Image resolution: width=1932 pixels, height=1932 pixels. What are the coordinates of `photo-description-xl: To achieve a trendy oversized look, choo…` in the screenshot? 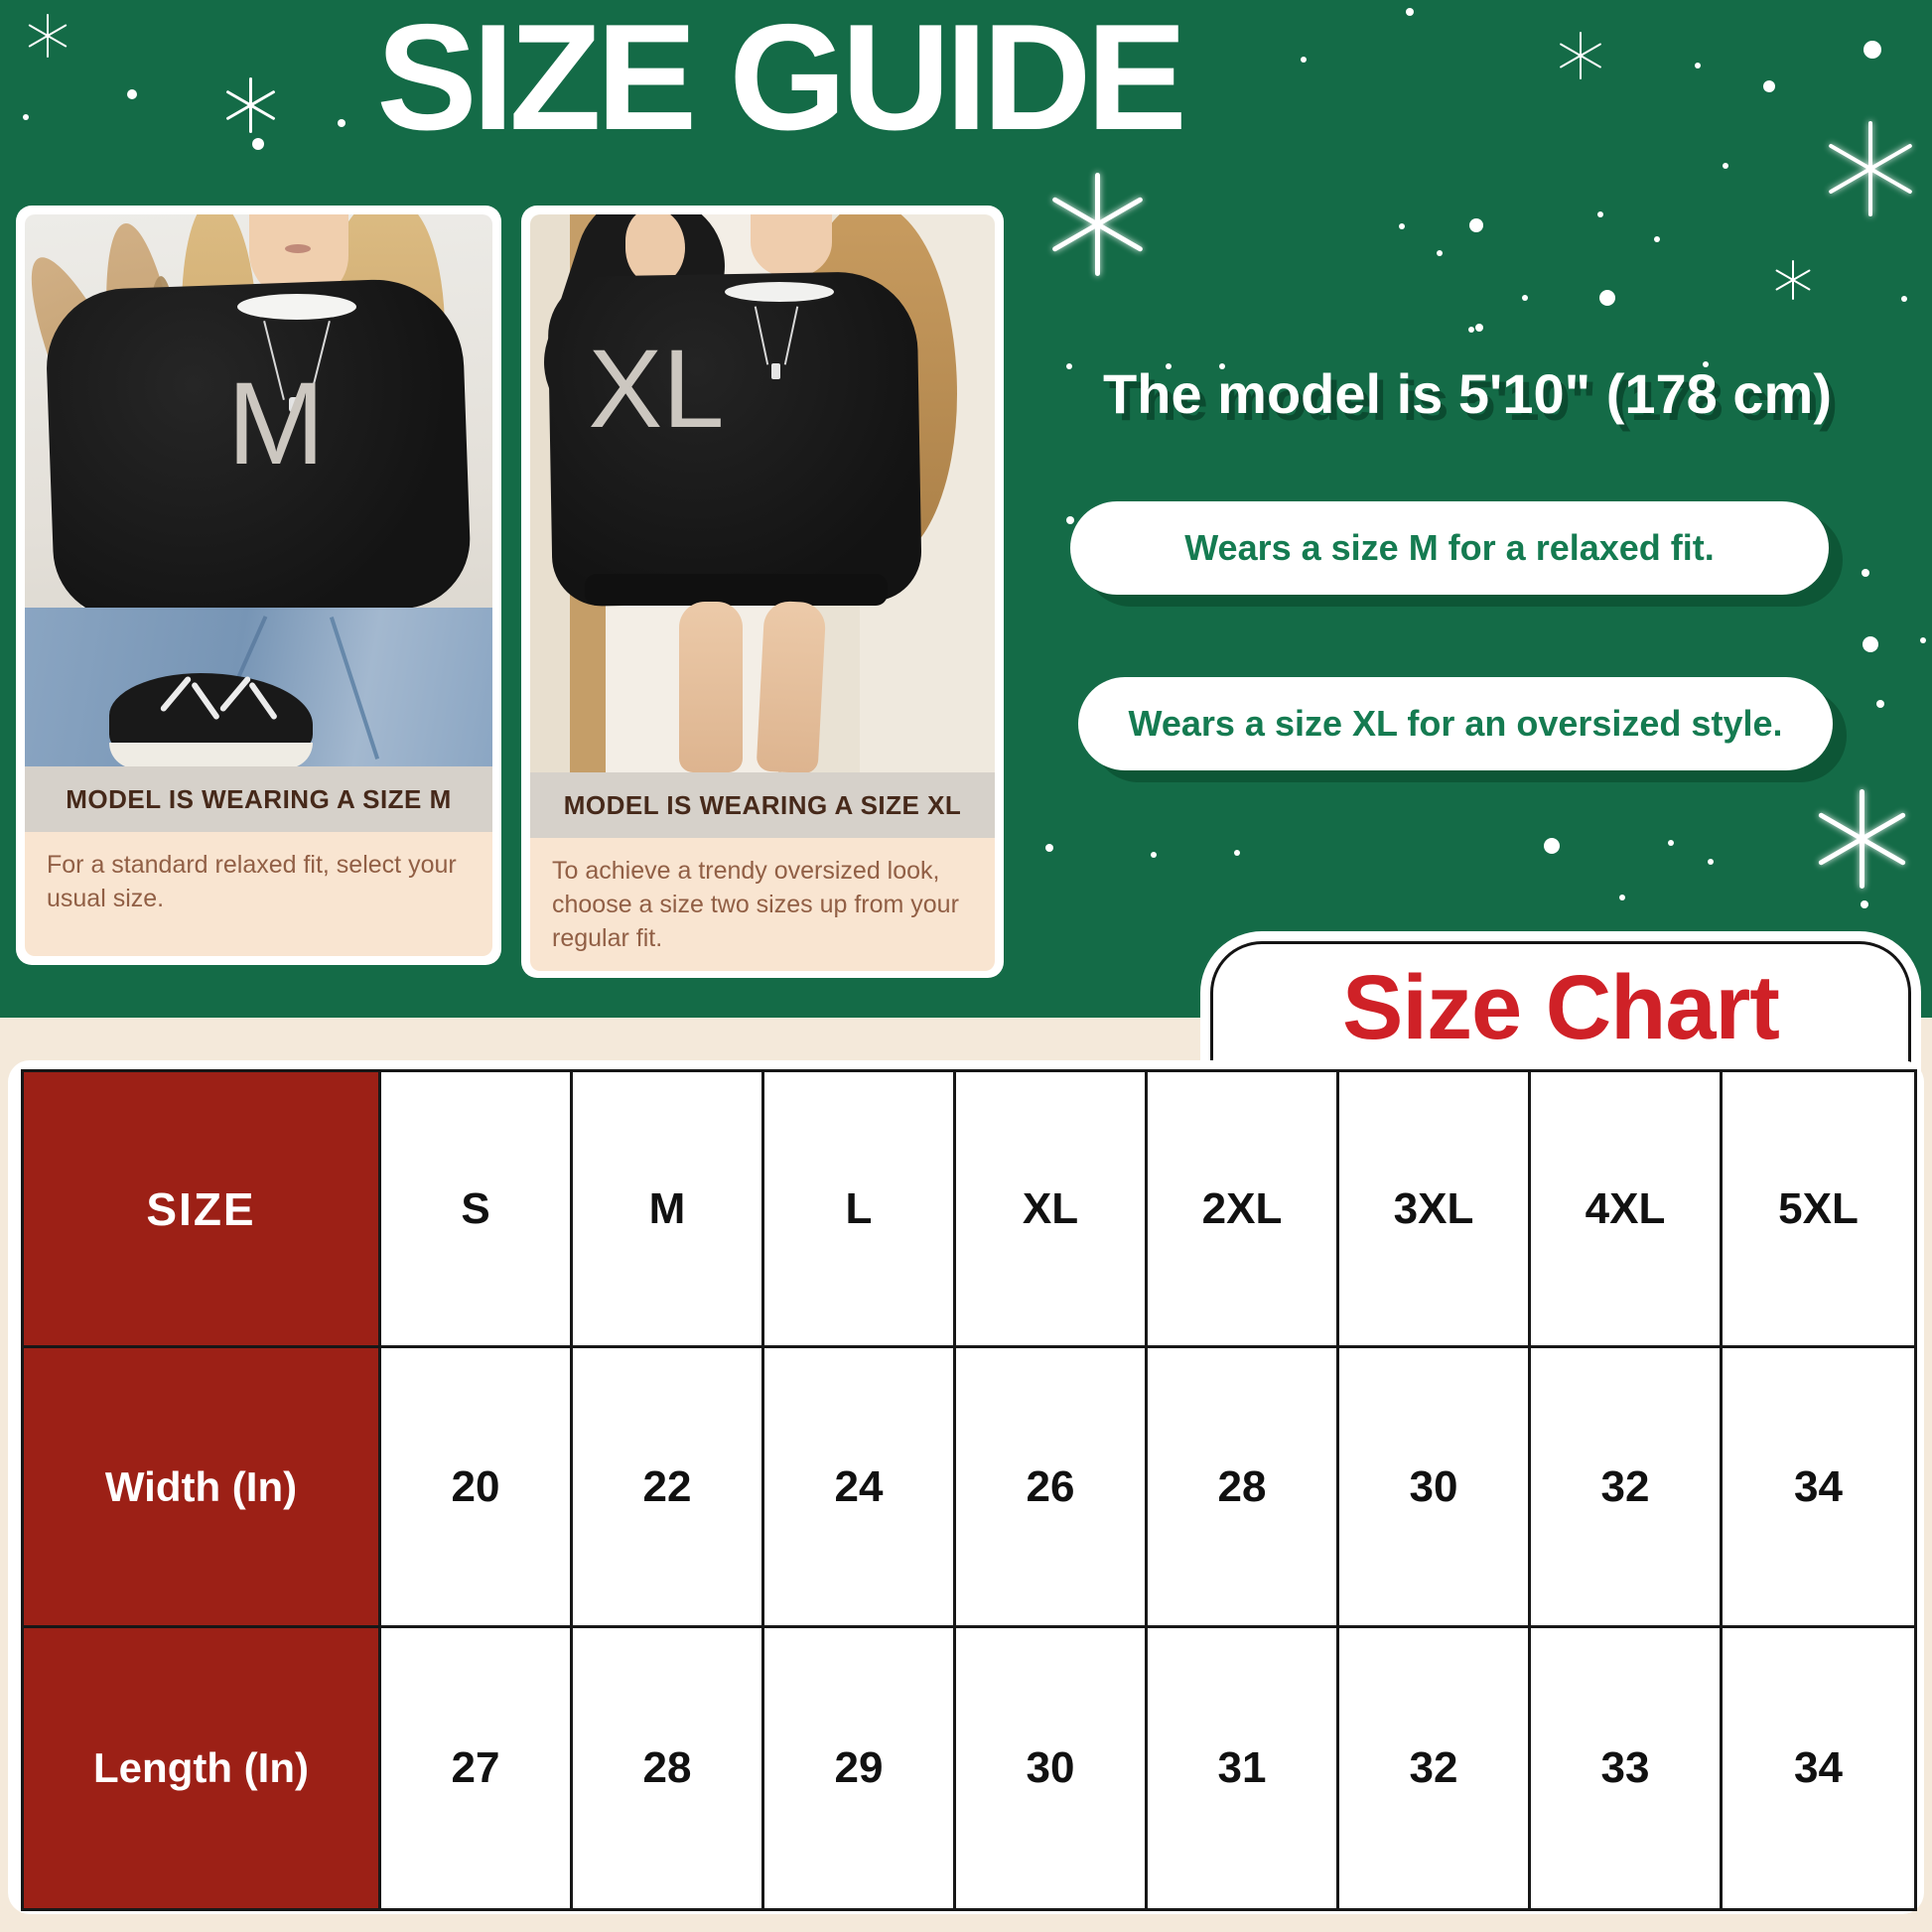 It's located at (763, 905).